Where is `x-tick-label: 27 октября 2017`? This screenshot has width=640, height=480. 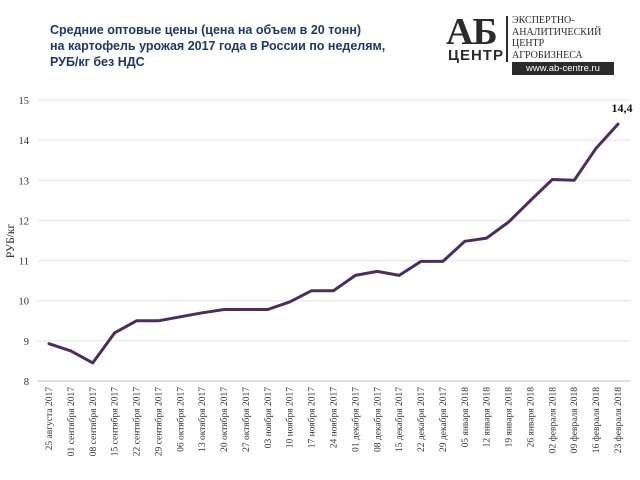 x-tick-label: 27 октября 2017 is located at coordinates (246, 419).